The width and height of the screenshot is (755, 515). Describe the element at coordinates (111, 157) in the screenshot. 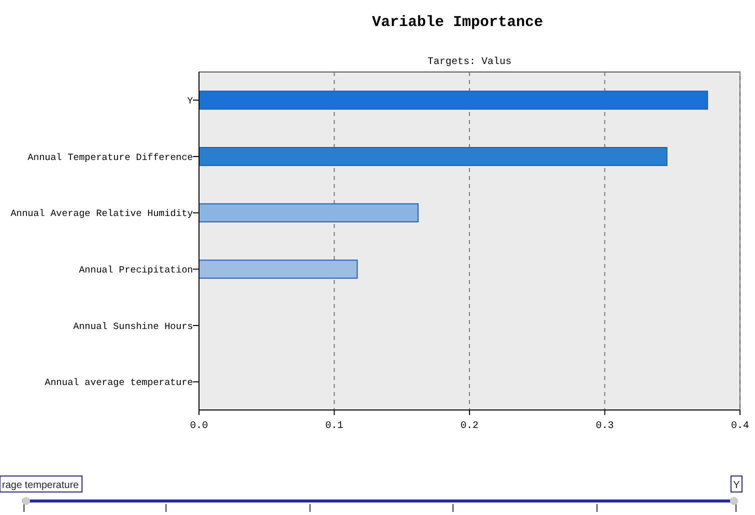

I see `y-tick-label: Annual Temperature Difference` at that location.